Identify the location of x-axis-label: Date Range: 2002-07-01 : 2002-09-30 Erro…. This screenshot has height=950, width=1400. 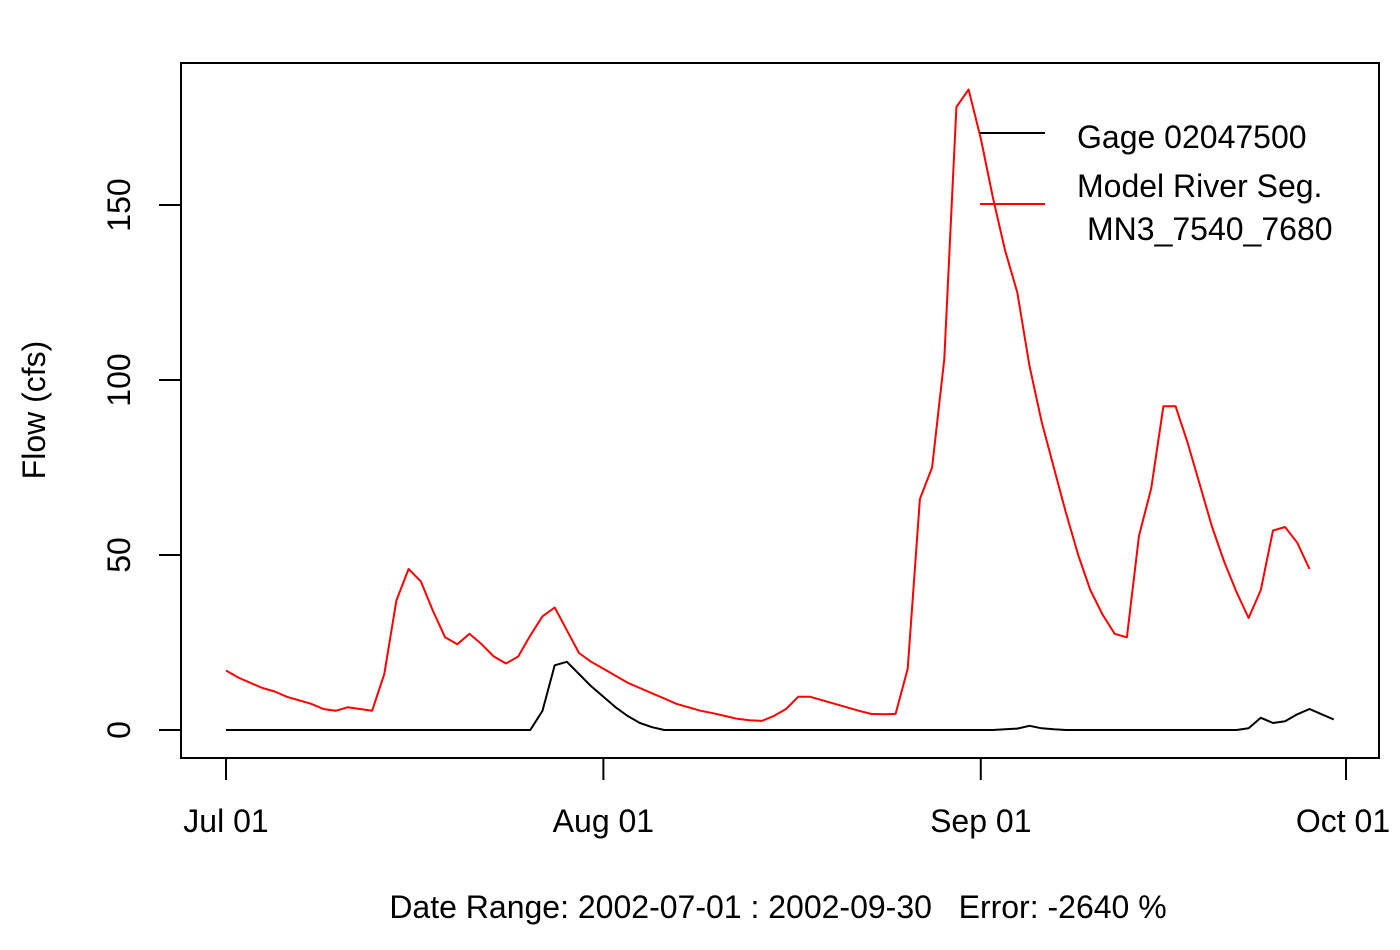
(777, 907).